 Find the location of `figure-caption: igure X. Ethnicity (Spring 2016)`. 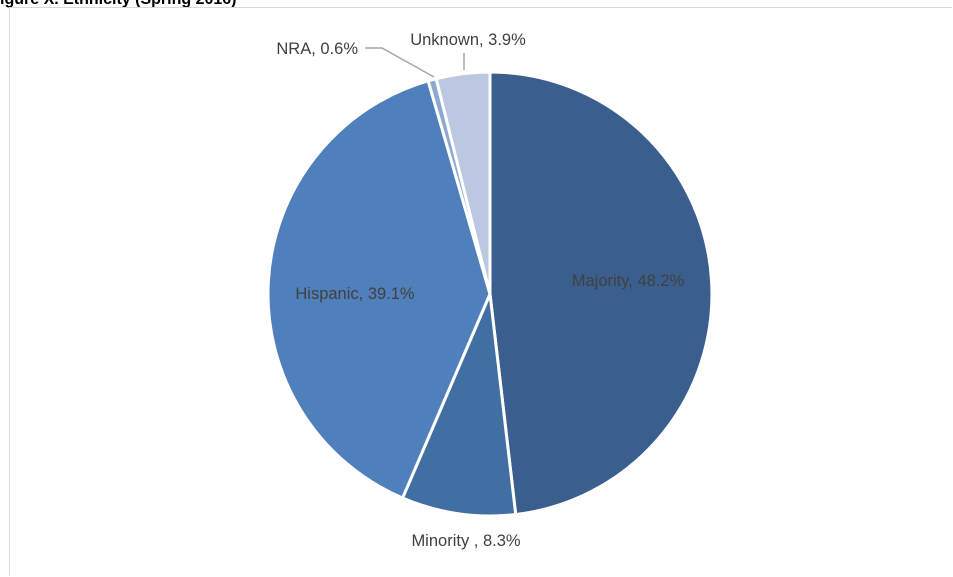

figure-caption: igure X. Ethnicity (Spring 2016) is located at coordinates (118, 4).